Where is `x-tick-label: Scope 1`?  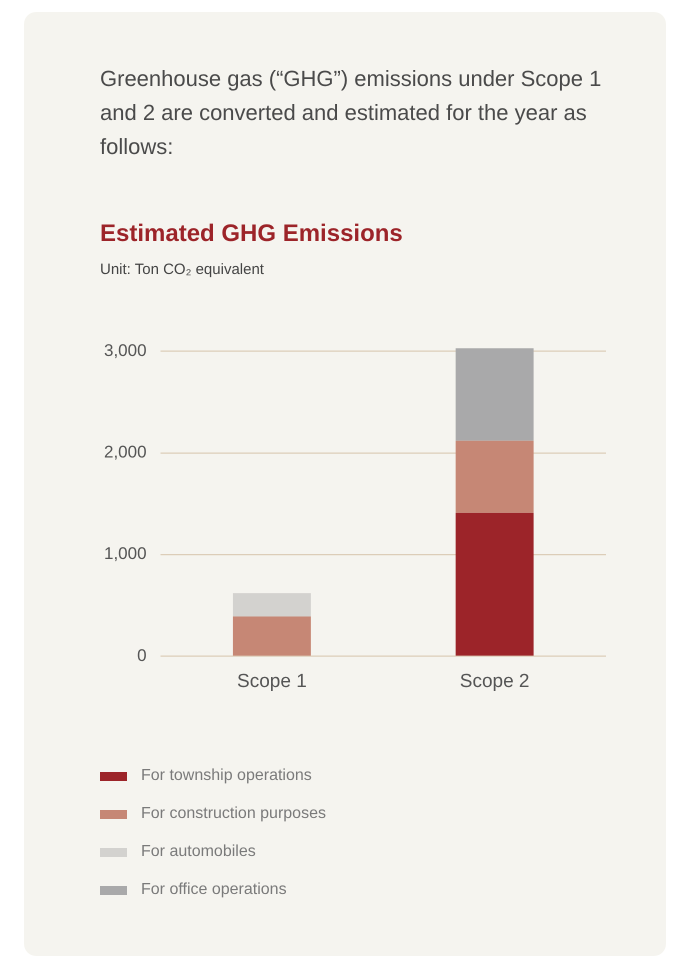
x-tick-label: Scope 1 is located at coordinates (272, 681).